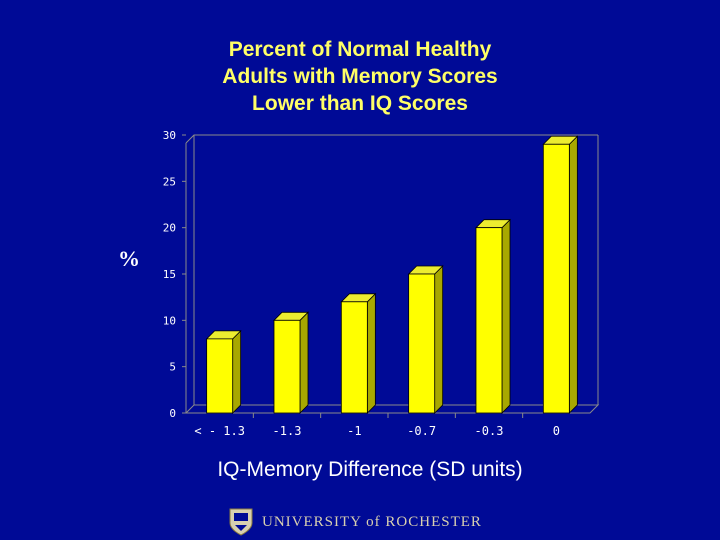 This screenshot has height=540, width=720. I want to click on y-tick-label: 5, so click(172, 367).